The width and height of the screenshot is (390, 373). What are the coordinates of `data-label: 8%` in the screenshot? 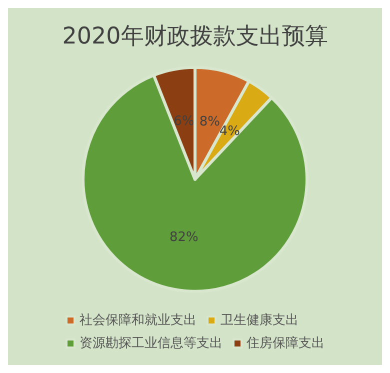 It's located at (209, 122).